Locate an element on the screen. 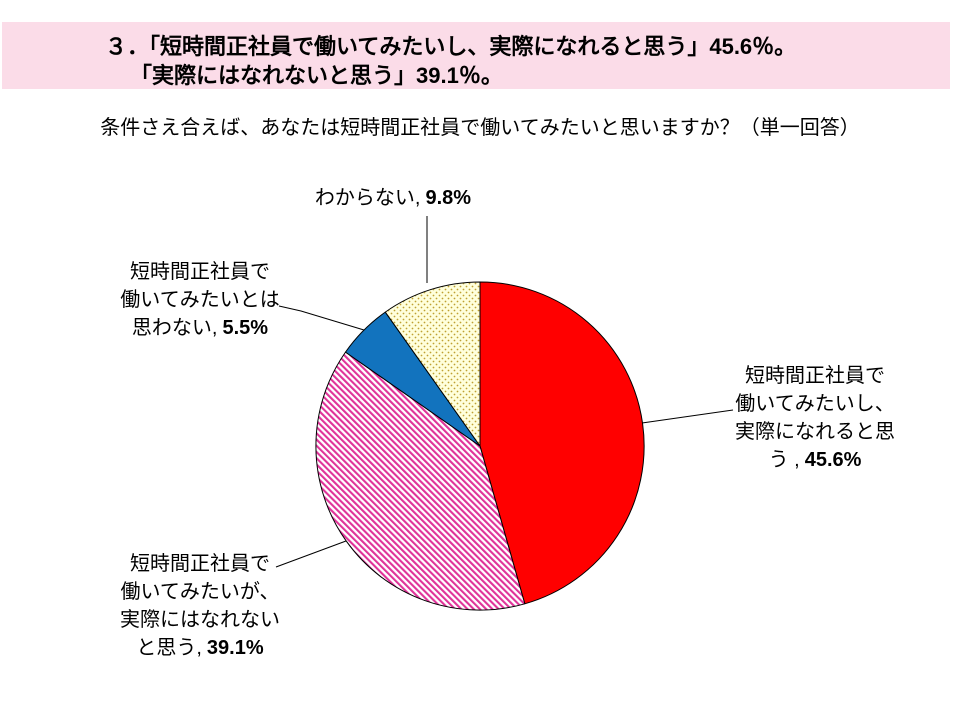 This screenshot has height=720, width=960. pie-label-want-cannot-line2: 働いてみたいが、 is located at coordinates (200, 592).